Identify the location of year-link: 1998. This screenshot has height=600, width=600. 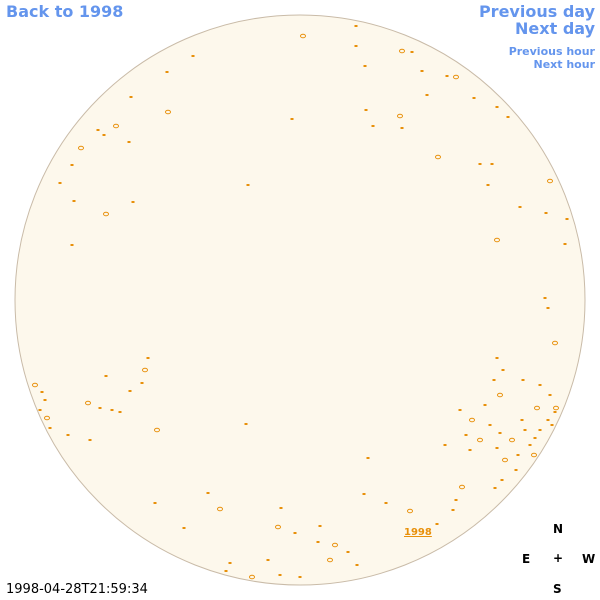
(418, 532).